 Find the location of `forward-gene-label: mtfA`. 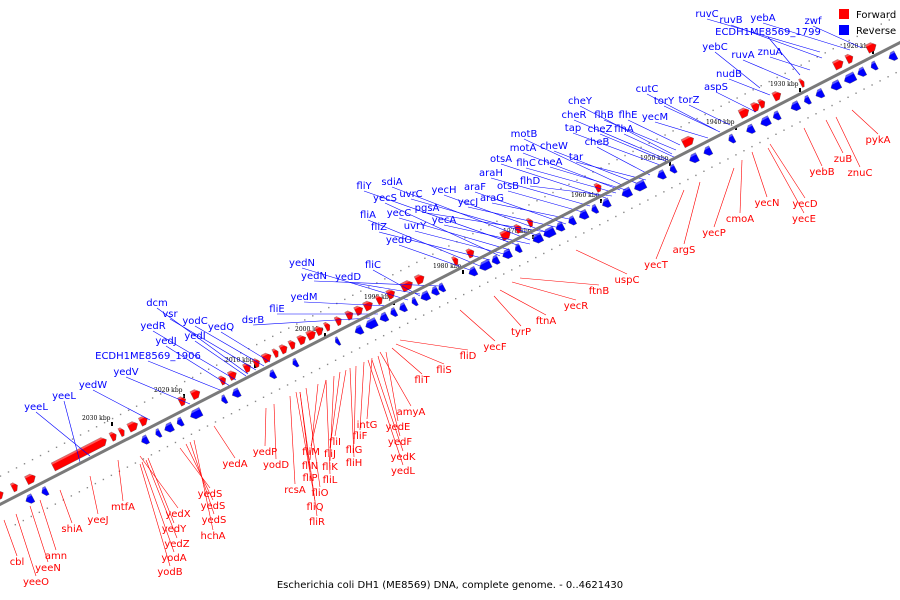

forward-gene-label: mtfA is located at coordinates (123, 507).